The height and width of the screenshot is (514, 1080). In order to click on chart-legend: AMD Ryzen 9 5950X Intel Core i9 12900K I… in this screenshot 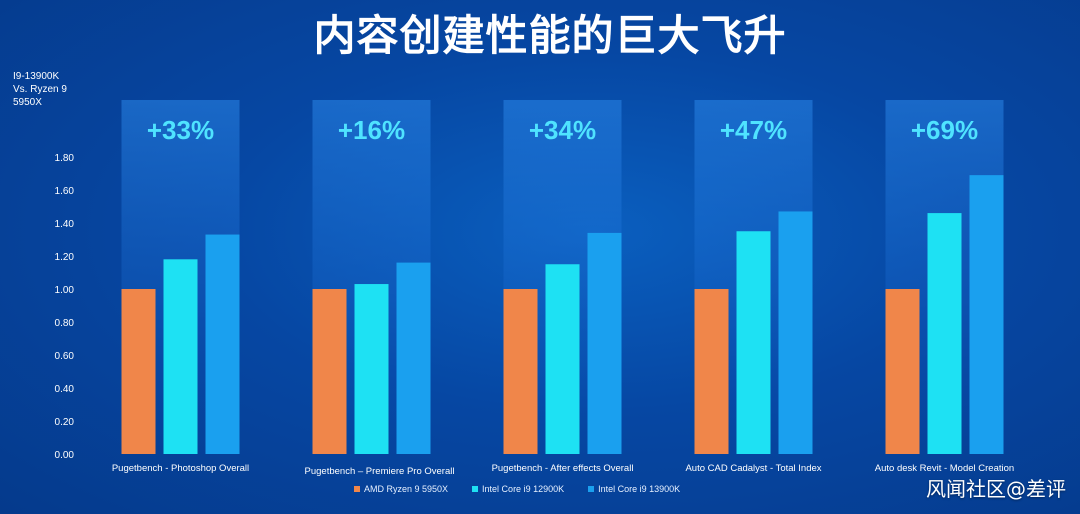, I will do `click(517, 489)`.